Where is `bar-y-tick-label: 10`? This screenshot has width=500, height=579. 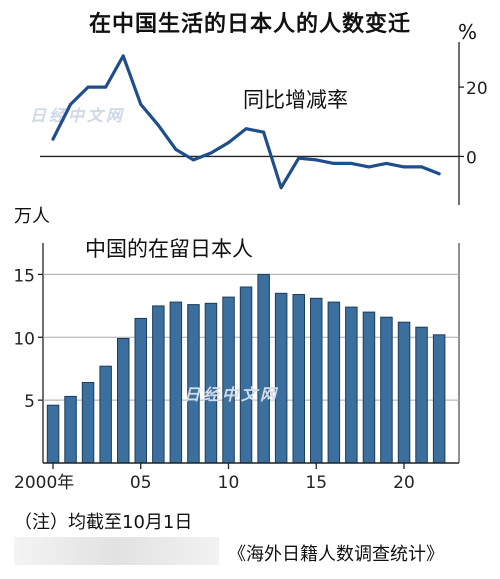
bar-y-tick-label: 10 is located at coordinates (24, 339).